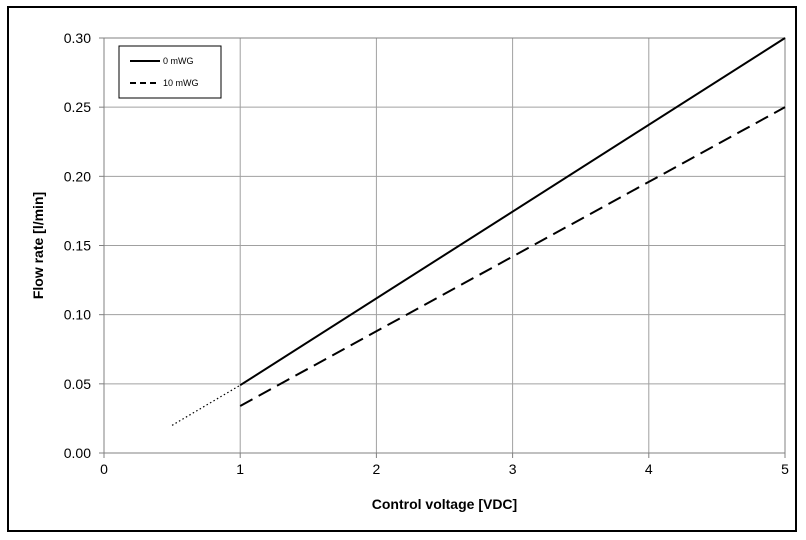  What do you see at coordinates (77, 107) in the screenshot?
I see `y-tick-label: 0.25` at bounding box center [77, 107].